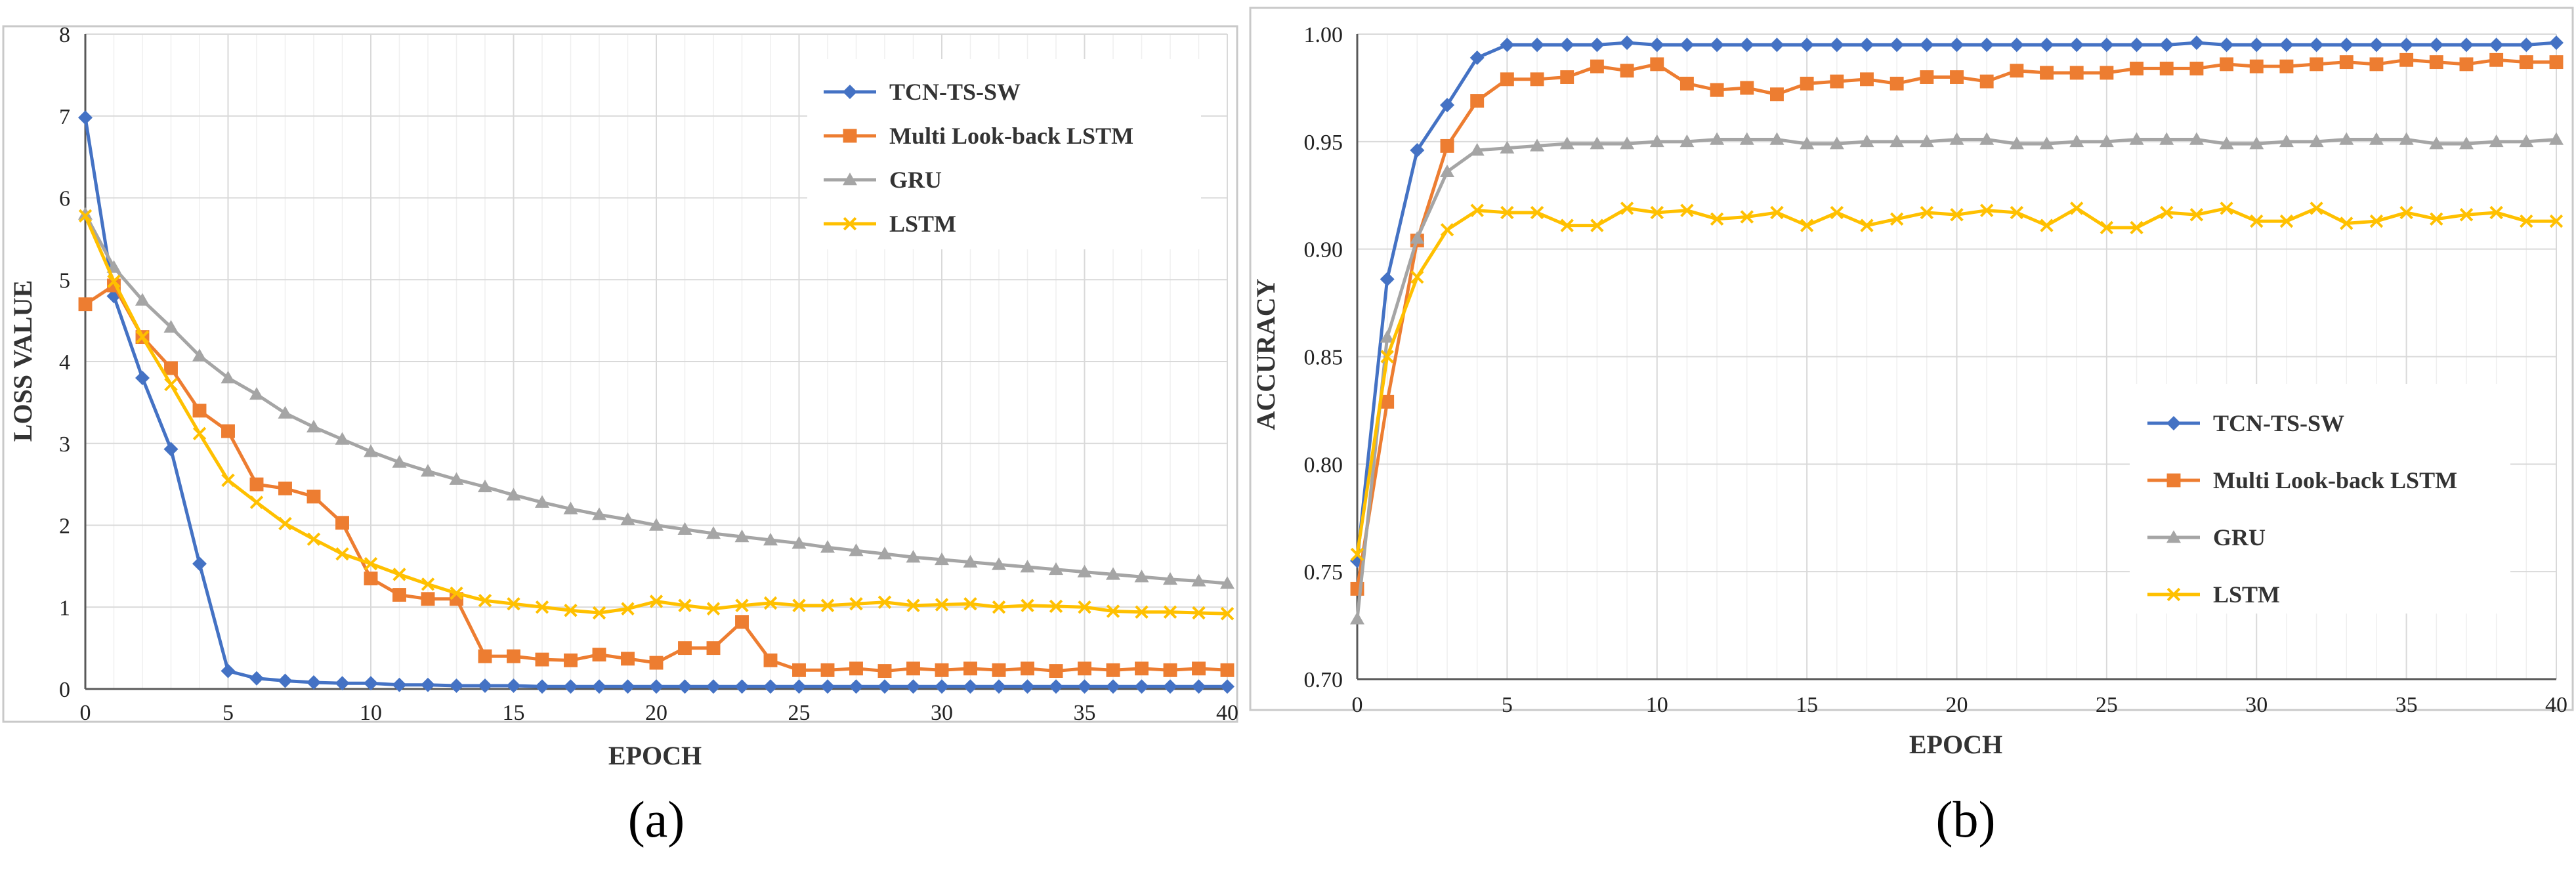 The height and width of the screenshot is (876, 2576). Describe the element at coordinates (1323, 358) in the screenshot. I see `y-tick-label: 0.85` at that location.